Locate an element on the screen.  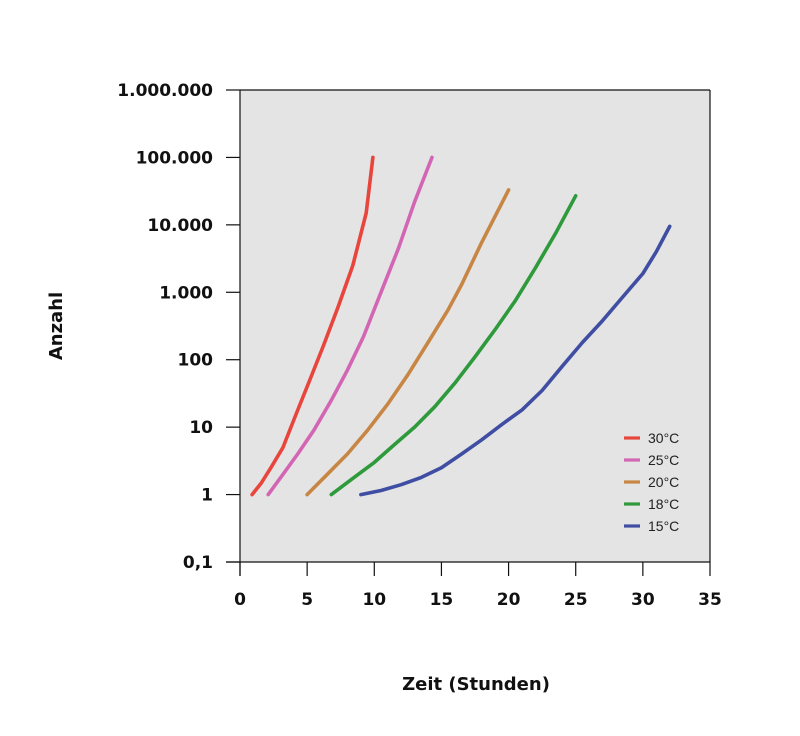
legend-label-0: 30°C is located at coordinates (663, 438).